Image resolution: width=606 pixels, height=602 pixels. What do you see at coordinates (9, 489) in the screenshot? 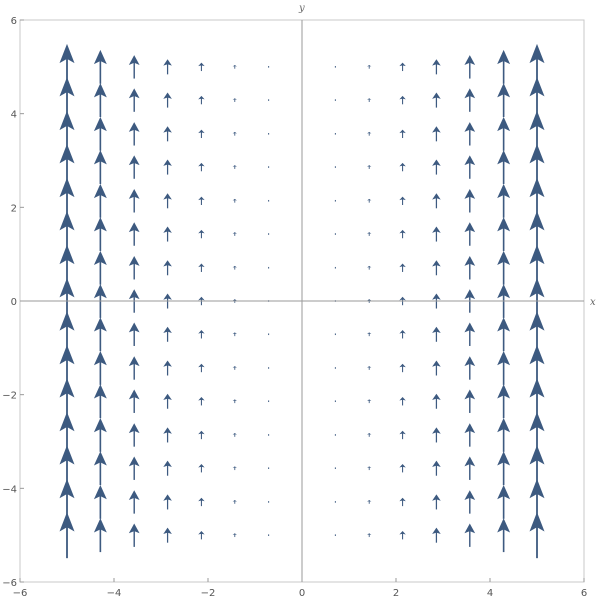
I see `y-tick-label: −4` at bounding box center [9, 489].